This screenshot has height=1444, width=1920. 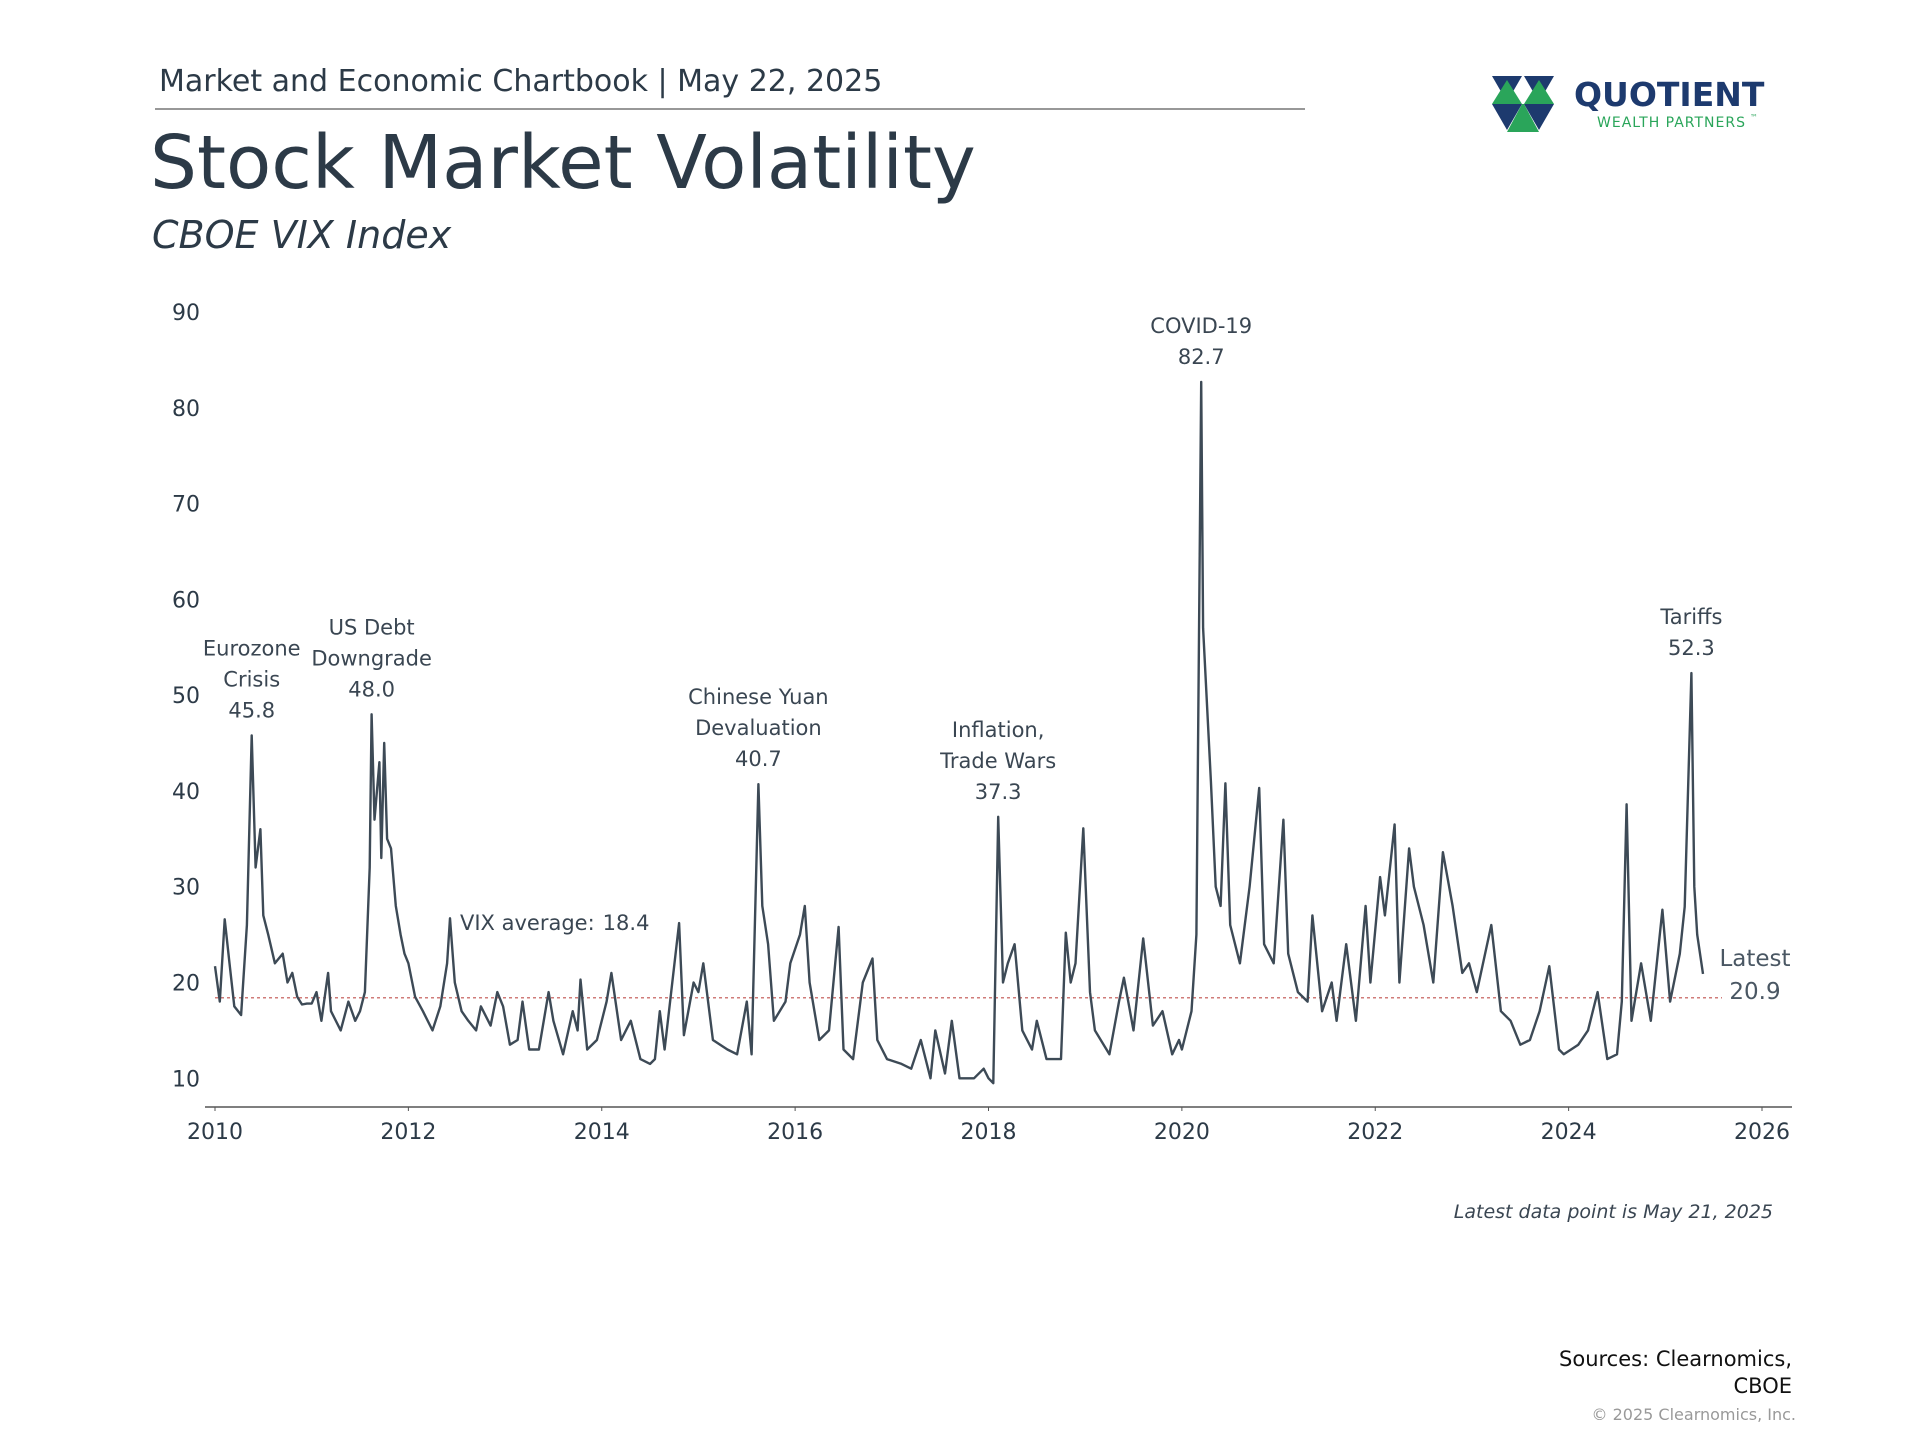 What do you see at coordinates (998, 730) in the screenshot?
I see `annotation-label: Inflation,` at bounding box center [998, 730].